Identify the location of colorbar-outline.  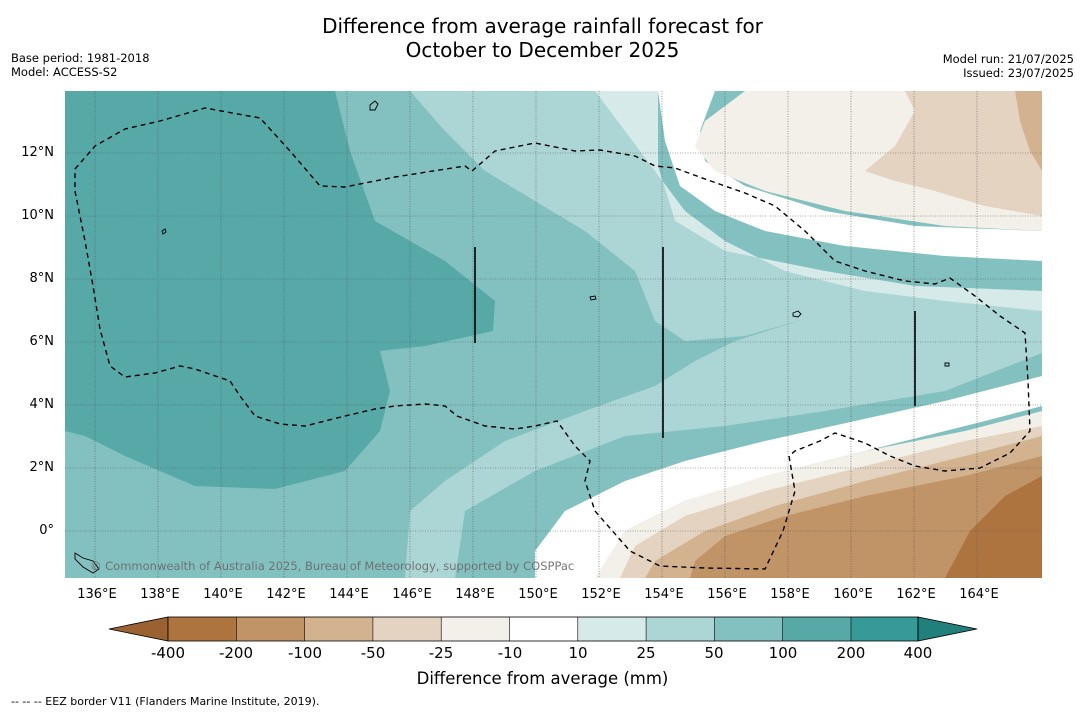
(543, 629).